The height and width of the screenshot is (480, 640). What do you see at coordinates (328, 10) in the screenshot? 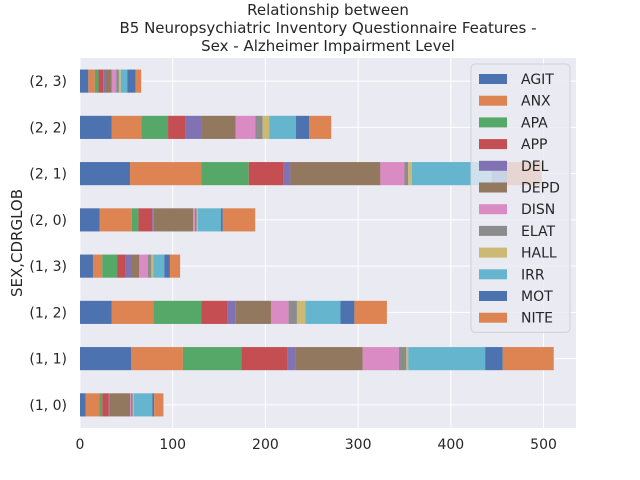
I see `chart-title-line-1: Relationship between` at bounding box center [328, 10].